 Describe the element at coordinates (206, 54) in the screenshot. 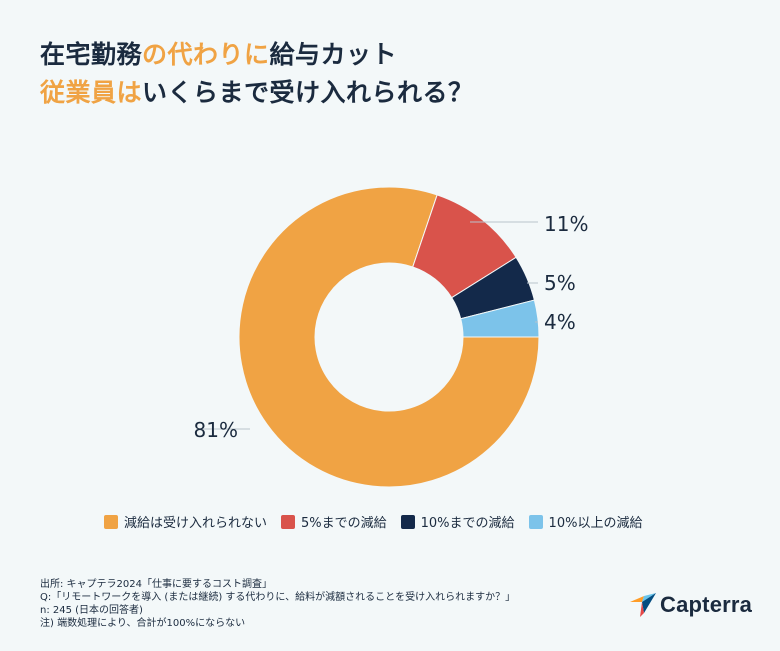

I see `title-line-1-segment-1: の代わりに` at that location.